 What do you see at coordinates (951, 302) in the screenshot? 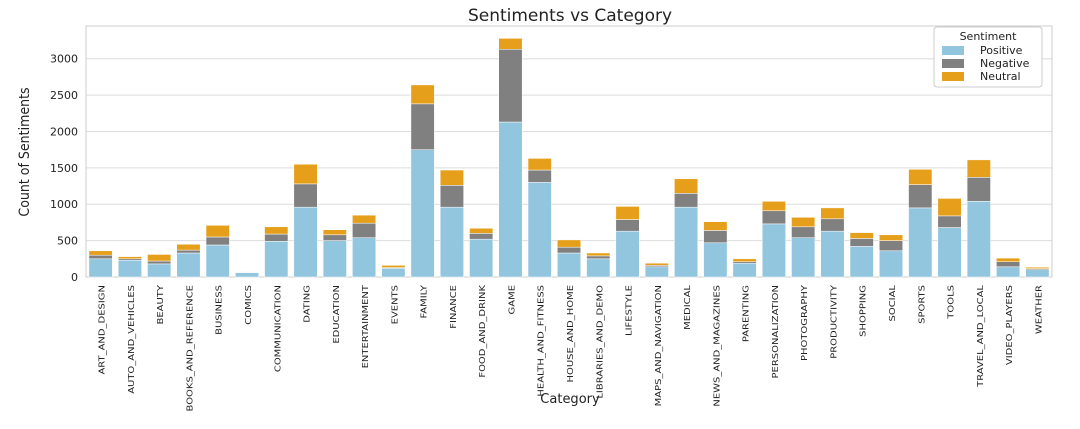
I see `x-tick-label: TOOLS` at bounding box center [951, 302].